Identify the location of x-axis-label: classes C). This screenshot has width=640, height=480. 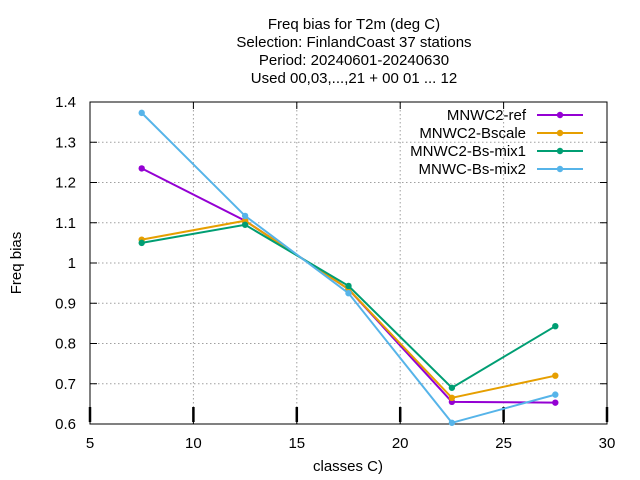
(348, 466).